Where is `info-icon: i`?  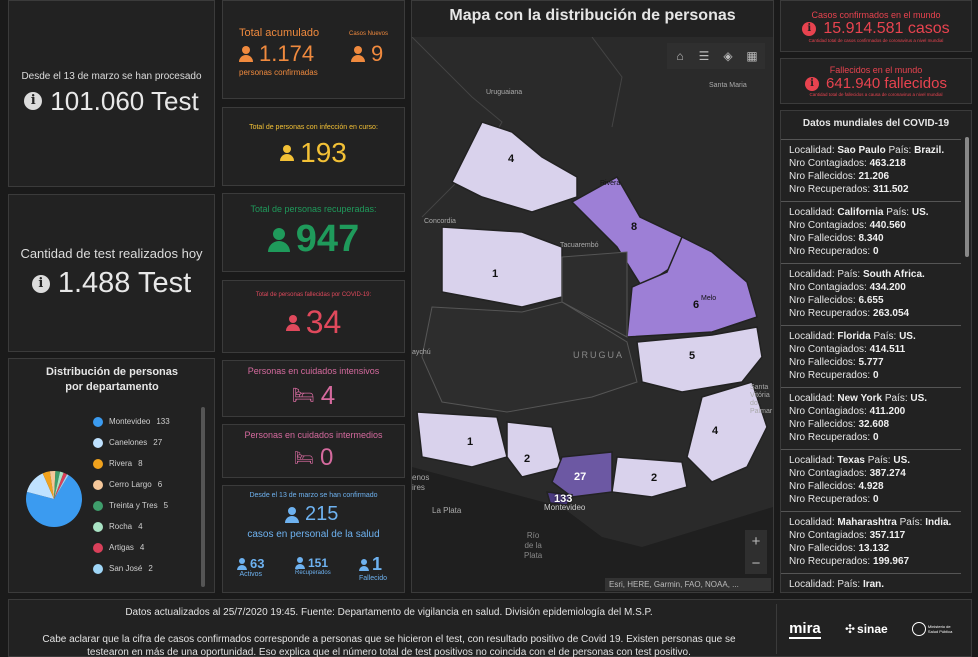 info-icon: i is located at coordinates (33, 101).